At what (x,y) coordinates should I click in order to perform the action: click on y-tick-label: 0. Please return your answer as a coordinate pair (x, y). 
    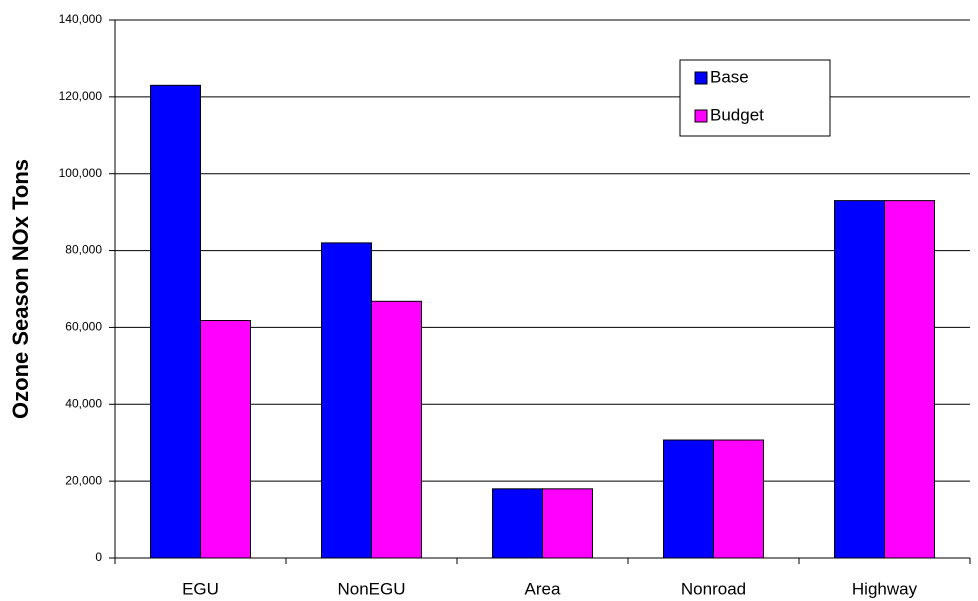
    Looking at the image, I should click on (98, 557).